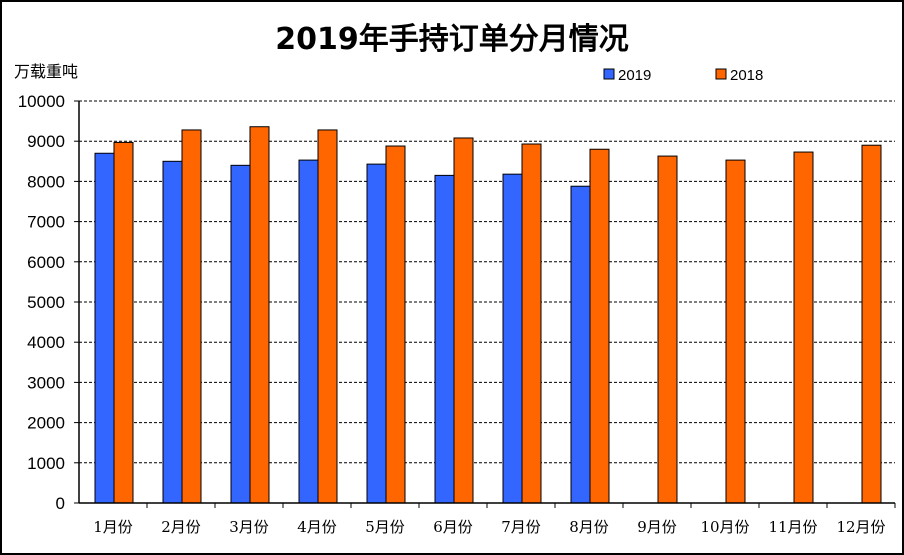 Image resolution: width=904 pixels, height=555 pixels. What do you see at coordinates (724, 527) in the screenshot?
I see `x-tick-label: 10月份` at bounding box center [724, 527].